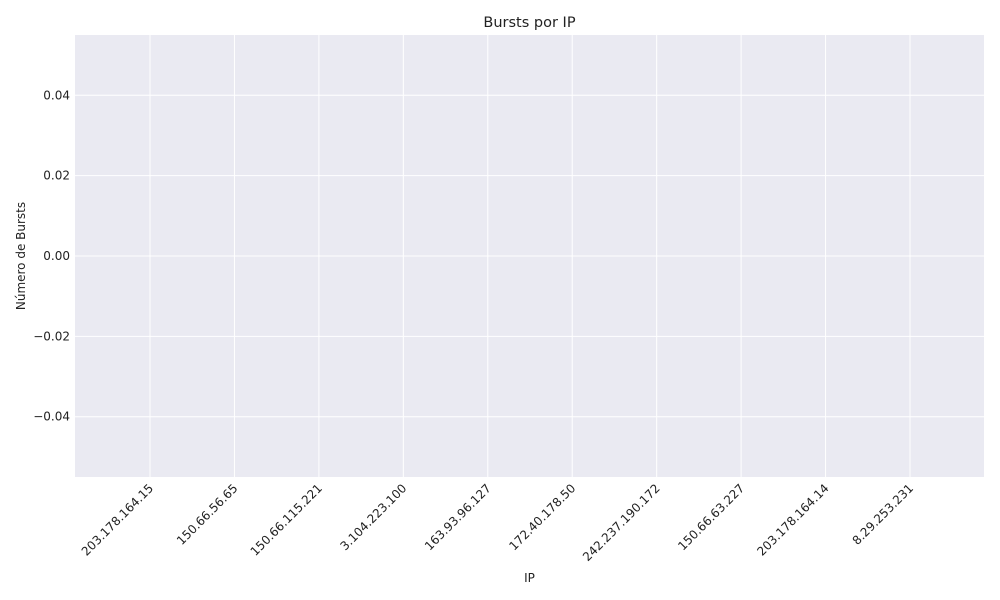  What do you see at coordinates (883, 514) in the screenshot?
I see `x-tick-label: 8.29.253.231` at bounding box center [883, 514].